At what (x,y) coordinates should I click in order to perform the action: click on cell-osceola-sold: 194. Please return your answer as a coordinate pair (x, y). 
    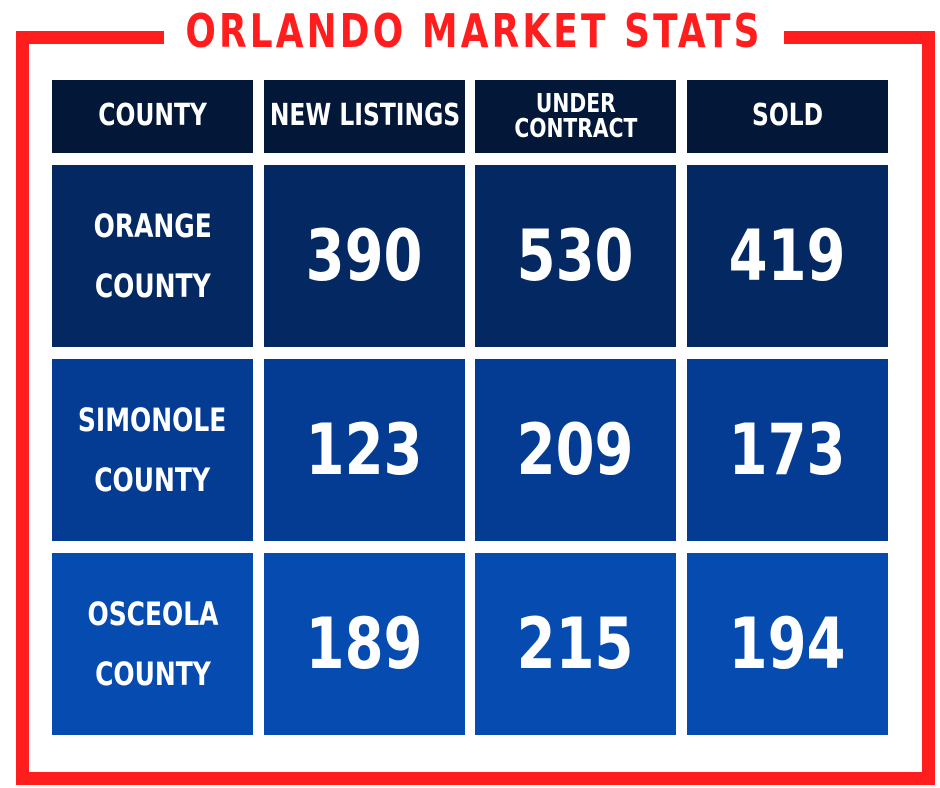
    Looking at the image, I should click on (787, 644).